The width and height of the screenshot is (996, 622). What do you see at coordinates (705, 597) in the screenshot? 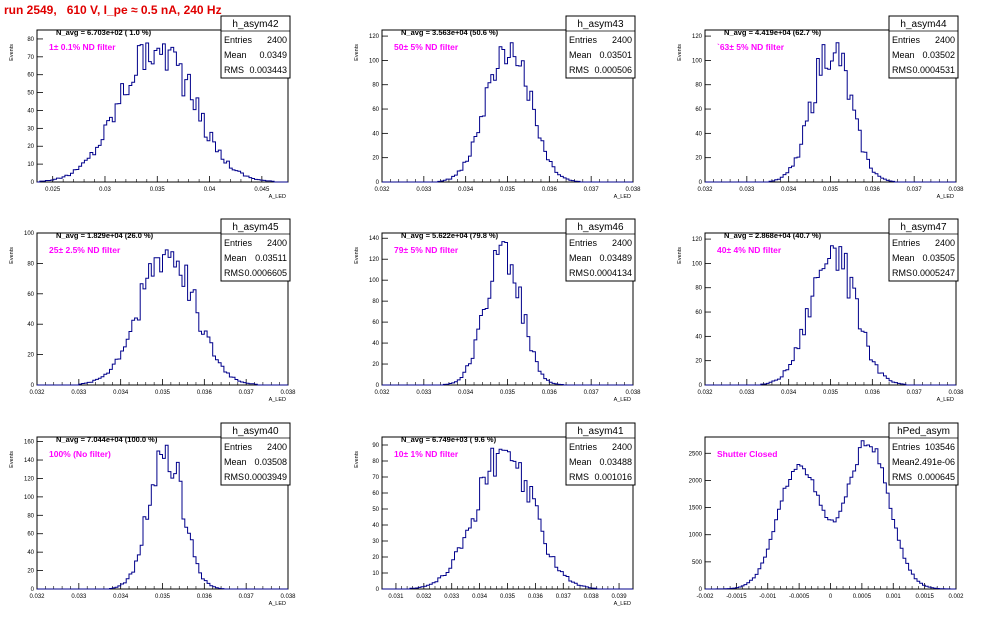
I see `x-tick-label: -0.002` at bounding box center [705, 597].